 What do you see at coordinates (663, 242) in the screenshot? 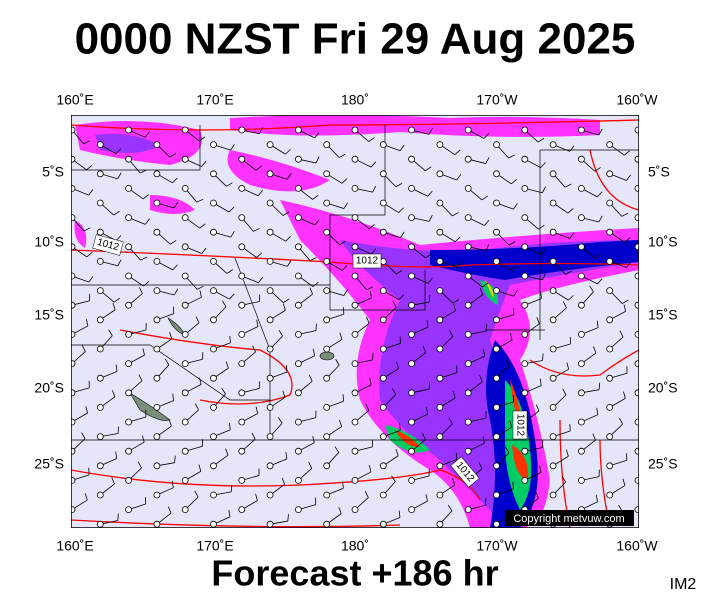
I see `right-lat-label: 10˚S` at bounding box center [663, 242].